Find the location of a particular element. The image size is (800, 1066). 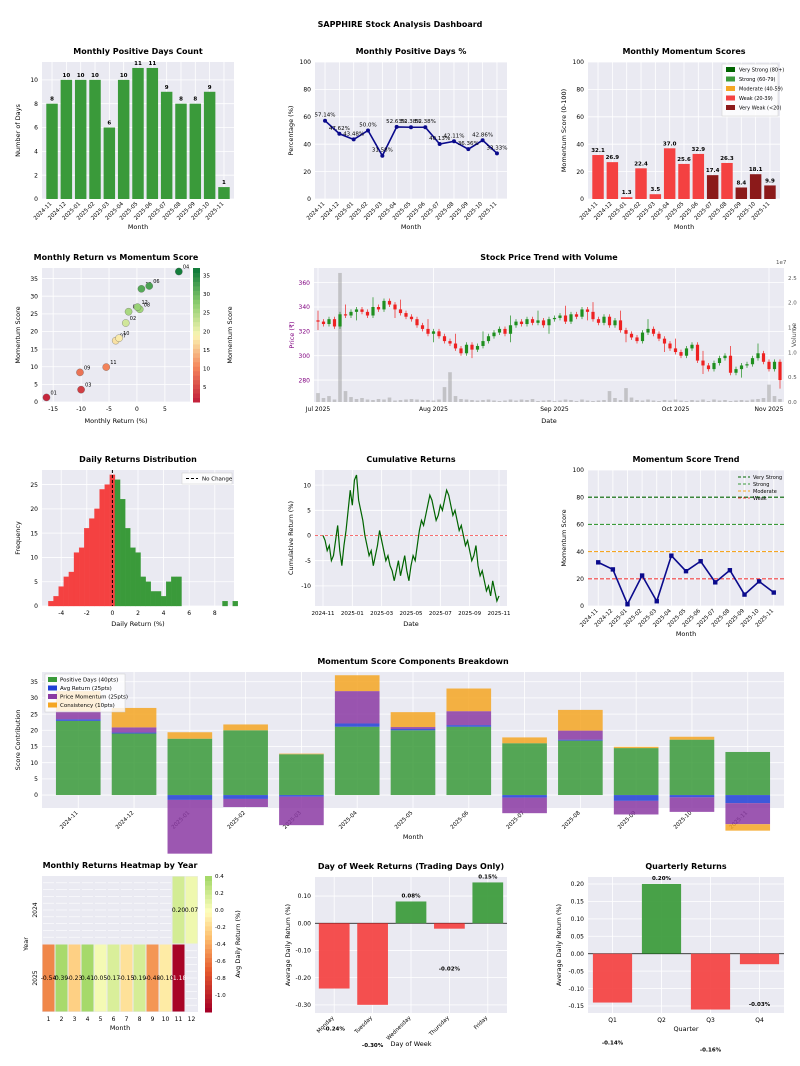

colorbar-tick-label: 0.0 is located at coordinates (219, 911).